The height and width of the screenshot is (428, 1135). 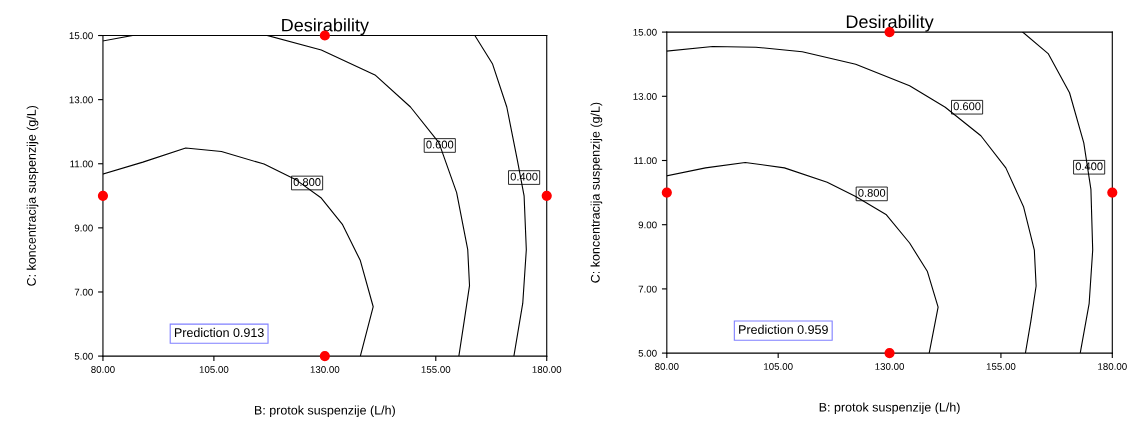 What do you see at coordinates (967, 106) in the screenshot?
I see `annotation: 0.600` at bounding box center [967, 106].